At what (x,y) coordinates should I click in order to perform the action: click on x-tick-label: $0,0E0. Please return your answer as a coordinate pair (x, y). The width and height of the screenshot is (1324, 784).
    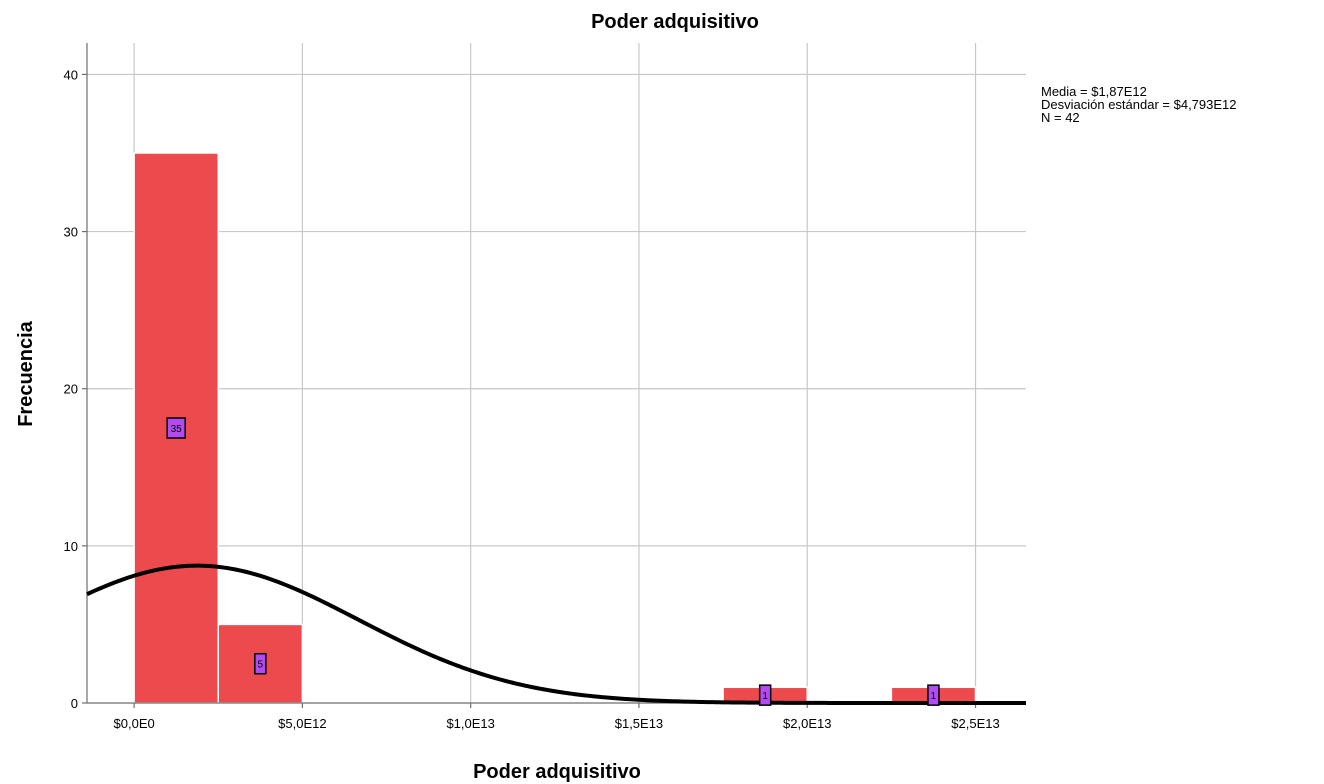
    Looking at the image, I should click on (134, 723).